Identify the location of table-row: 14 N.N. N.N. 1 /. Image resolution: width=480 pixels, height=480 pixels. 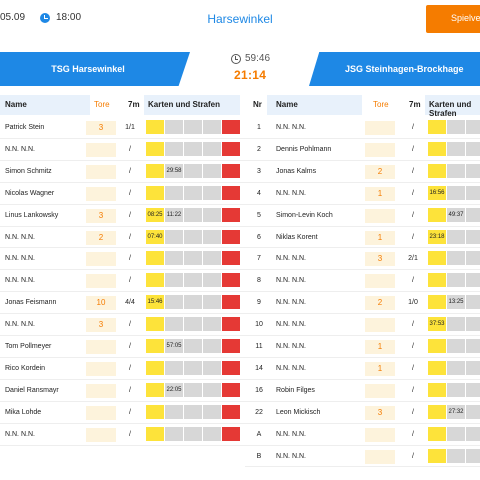
(362, 369).